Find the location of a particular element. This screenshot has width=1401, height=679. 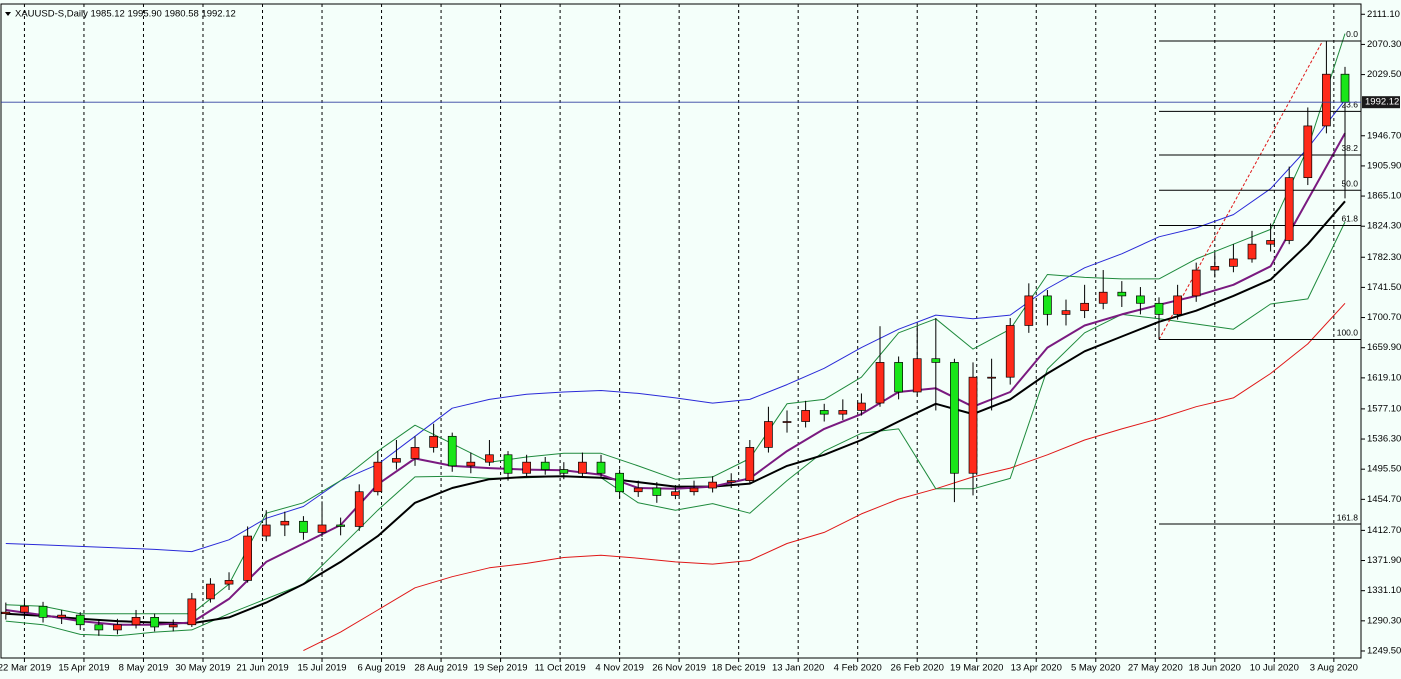

y-tick-label: 1454.70 is located at coordinates (1384, 499).